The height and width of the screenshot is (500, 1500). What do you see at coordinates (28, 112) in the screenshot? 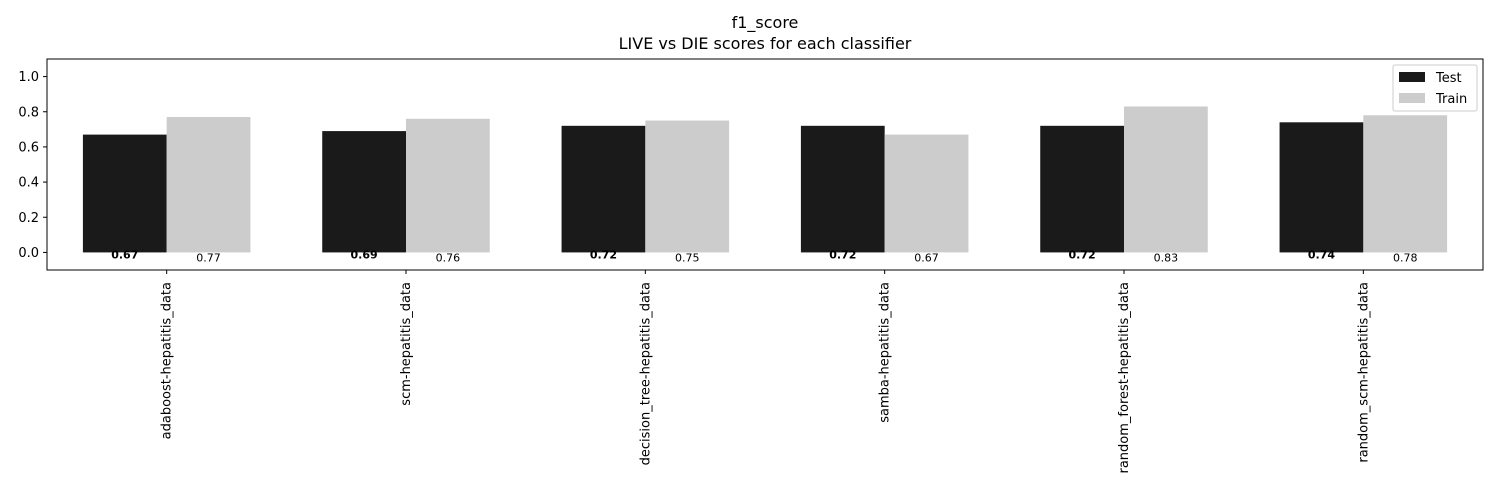
I see `y-tick-label-4: 0.8` at bounding box center [28, 112].